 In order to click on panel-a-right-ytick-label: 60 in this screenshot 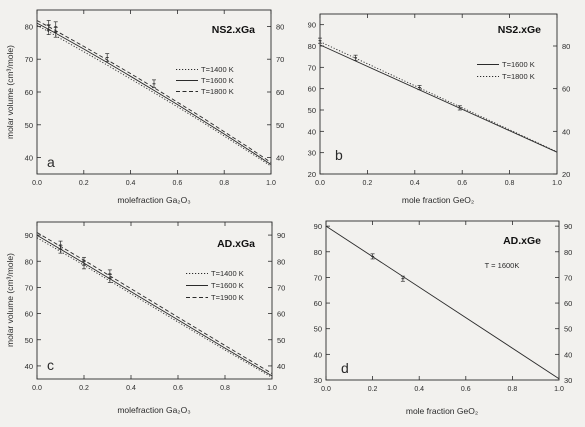, I will do `click(280, 92)`.